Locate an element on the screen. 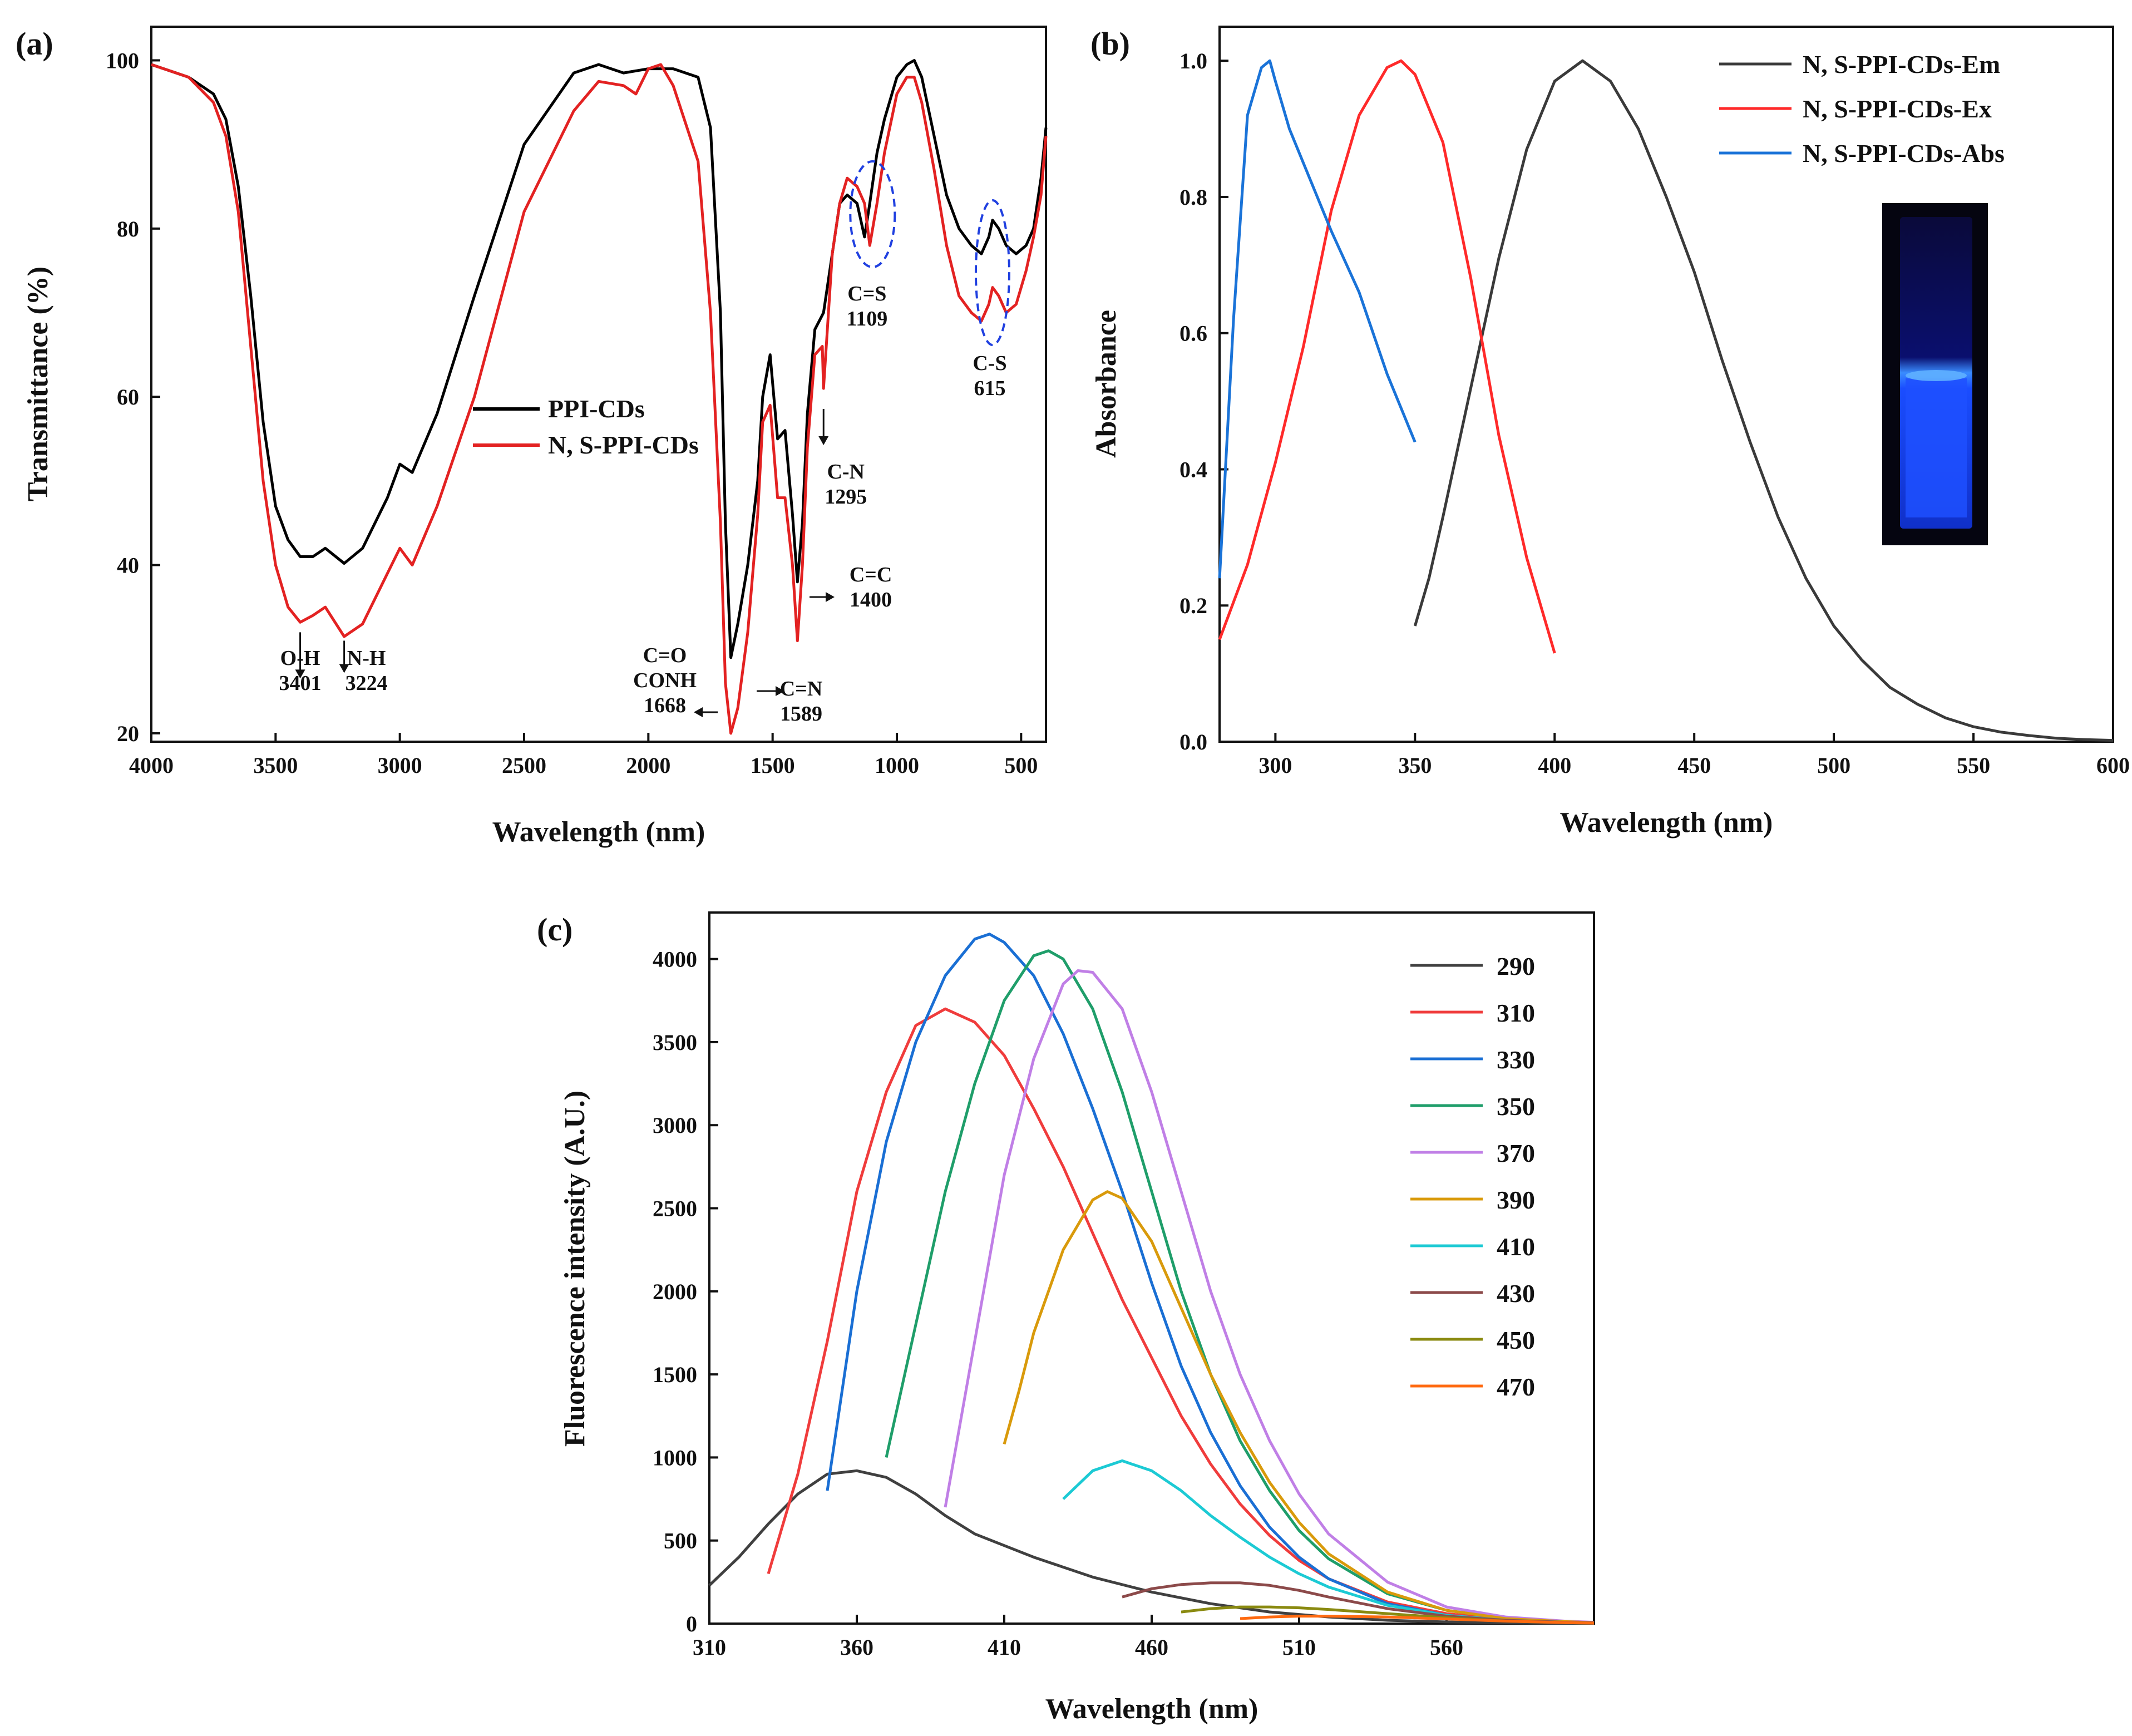  panel-b-xlabel: Wavelength (nm) is located at coordinates (1666, 823).